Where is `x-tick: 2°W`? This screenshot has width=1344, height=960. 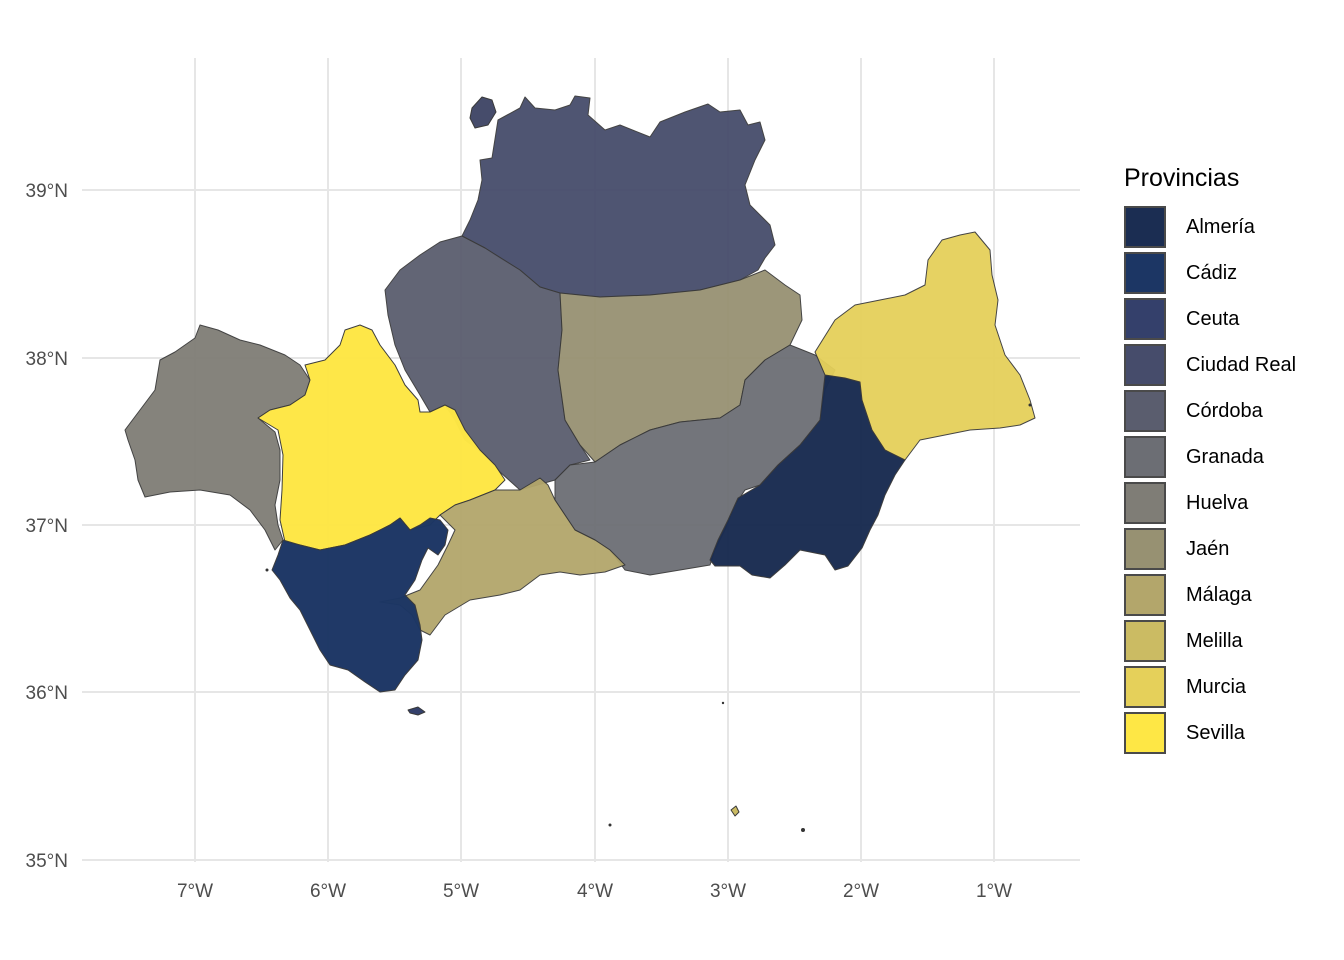
x-tick: 2°W is located at coordinates (861, 891).